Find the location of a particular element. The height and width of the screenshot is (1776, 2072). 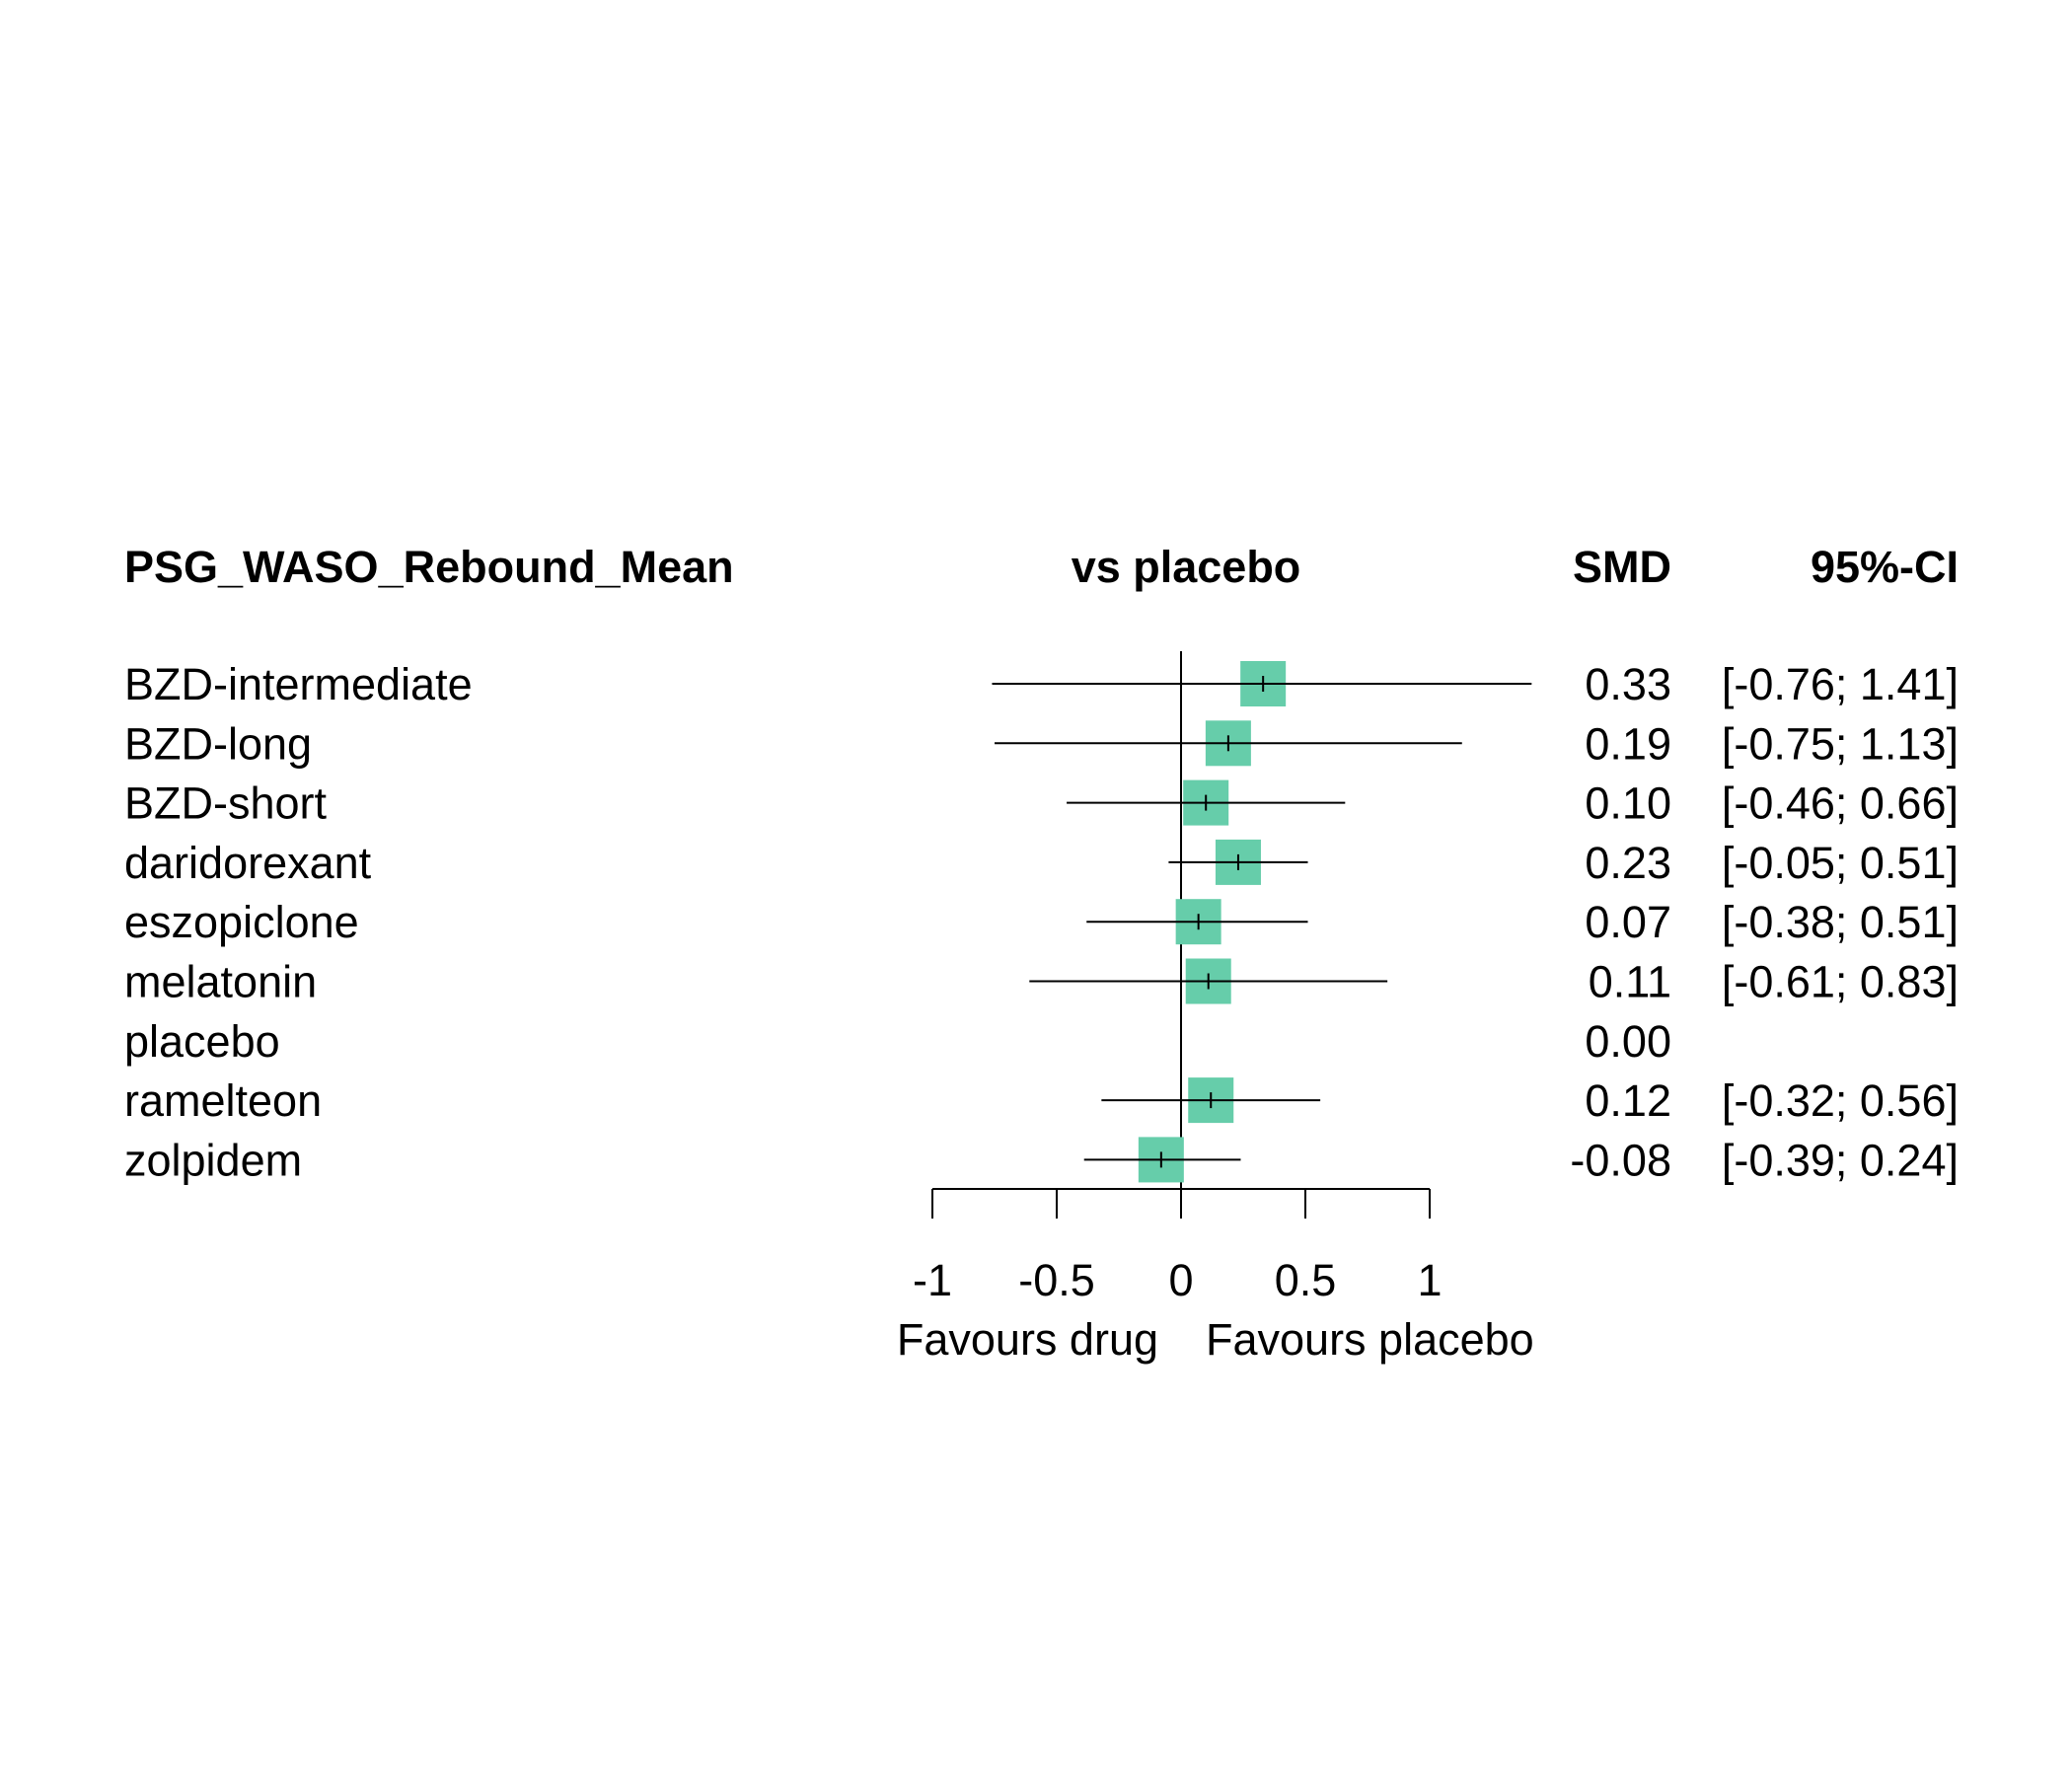

forest-row: daridorexant 0.23 [-0.05; 0.51] is located at coordinates (1041, 863).